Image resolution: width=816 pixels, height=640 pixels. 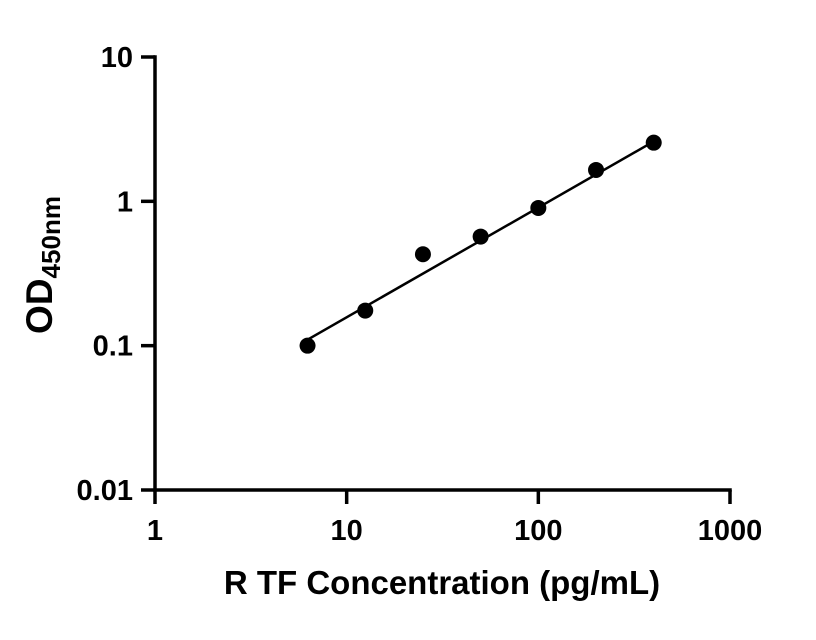 I want to click on y-tick-label: 0.1, so click(x=113, y=347).